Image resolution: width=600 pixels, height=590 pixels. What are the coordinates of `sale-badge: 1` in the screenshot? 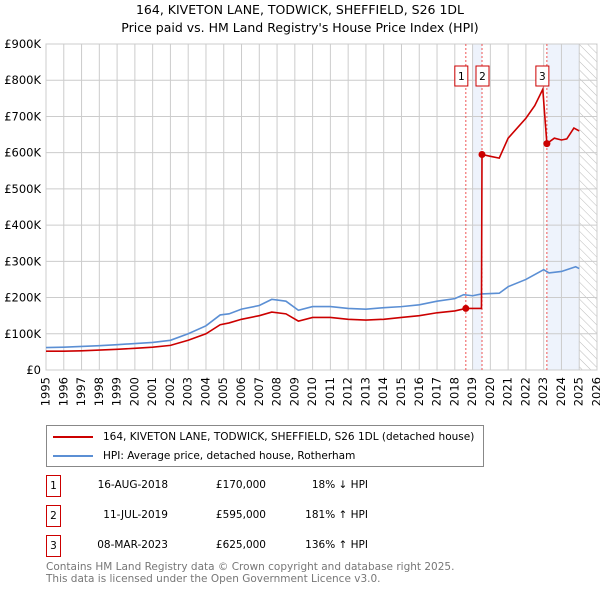 It's located at (53, 486).